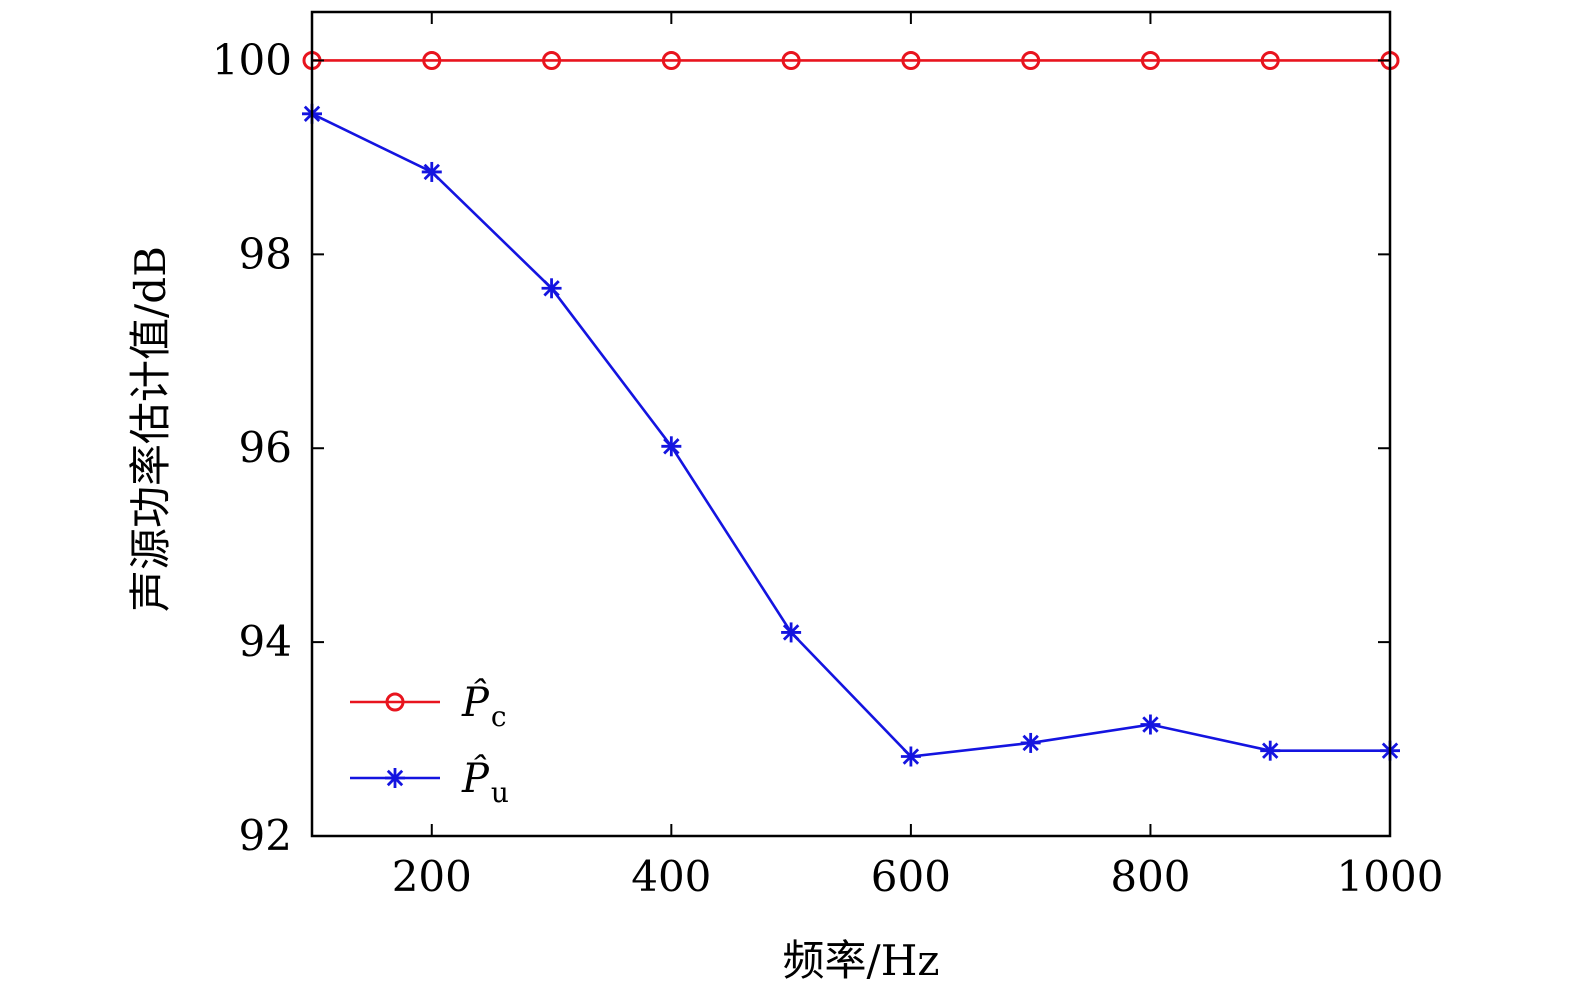 This screenshot has height=1008, width=1575. I want to click on y-tick-label: 96, so click(265, 447).